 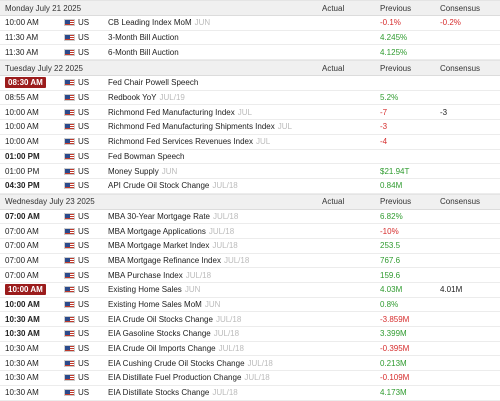 What do you see at coordinates (132, 98) in the screenshot?
I see `event-name-link: Redbook YoY` at bounding box center [132, 98].